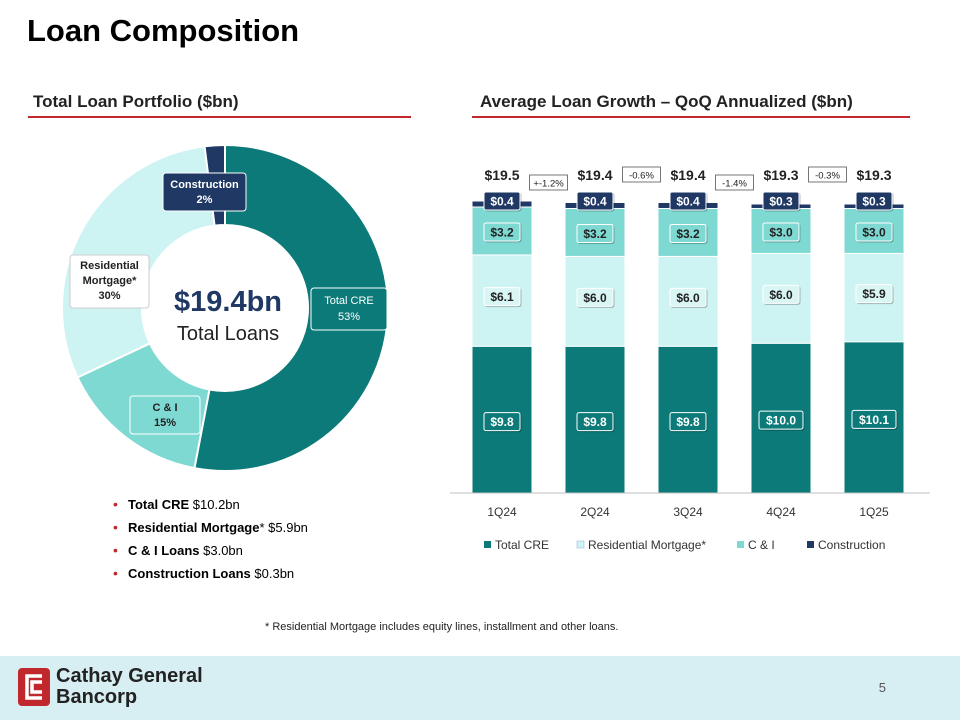 This screenshot has height=720, width=960. I want to click on x-tick-1Q24: 1Q24, so click(502, 512).